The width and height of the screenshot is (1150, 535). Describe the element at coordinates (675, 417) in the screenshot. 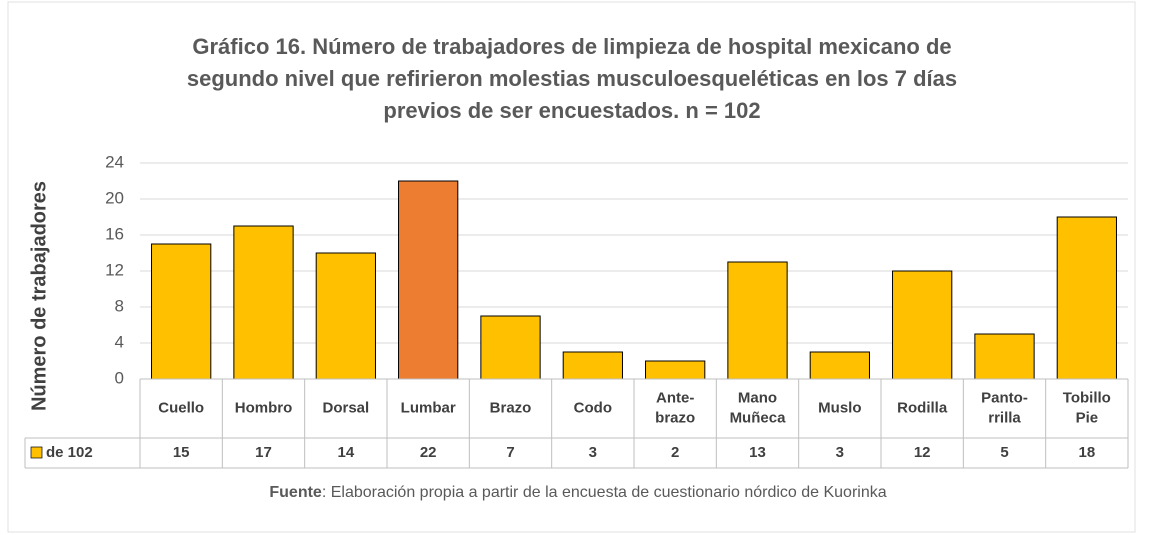

I see `x-tick-label: brazo` at that location.